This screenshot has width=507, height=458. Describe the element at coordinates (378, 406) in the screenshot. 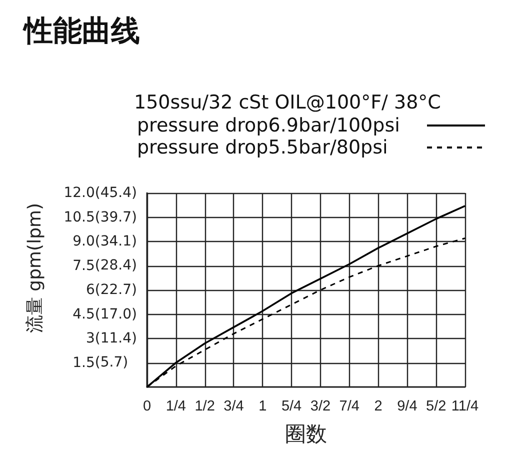

I see `x-tick-label: 2` at that location.